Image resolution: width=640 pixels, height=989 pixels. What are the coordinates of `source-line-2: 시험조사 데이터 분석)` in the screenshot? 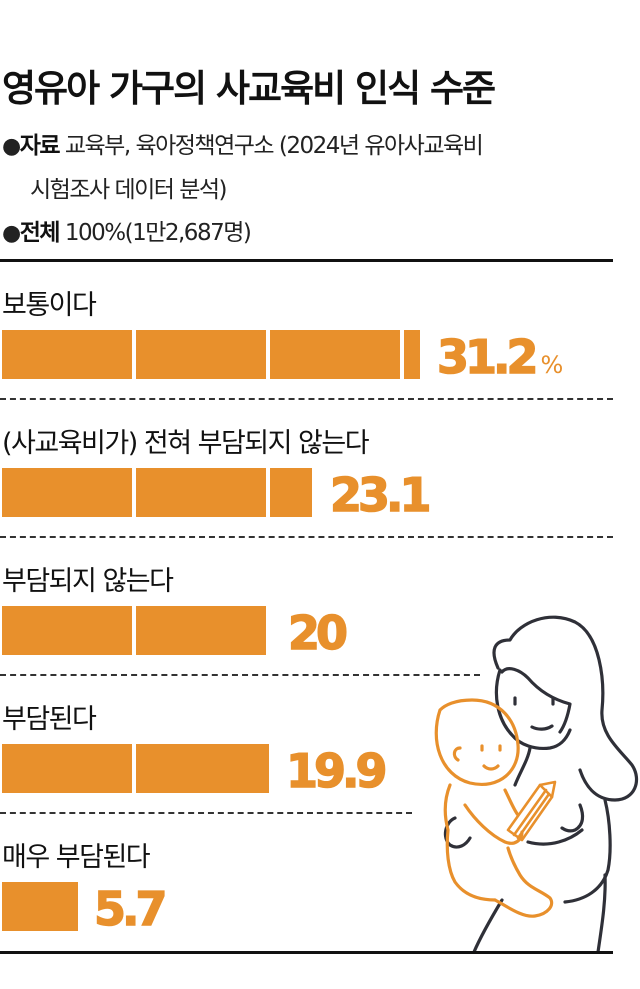 It's located at (129, 190).